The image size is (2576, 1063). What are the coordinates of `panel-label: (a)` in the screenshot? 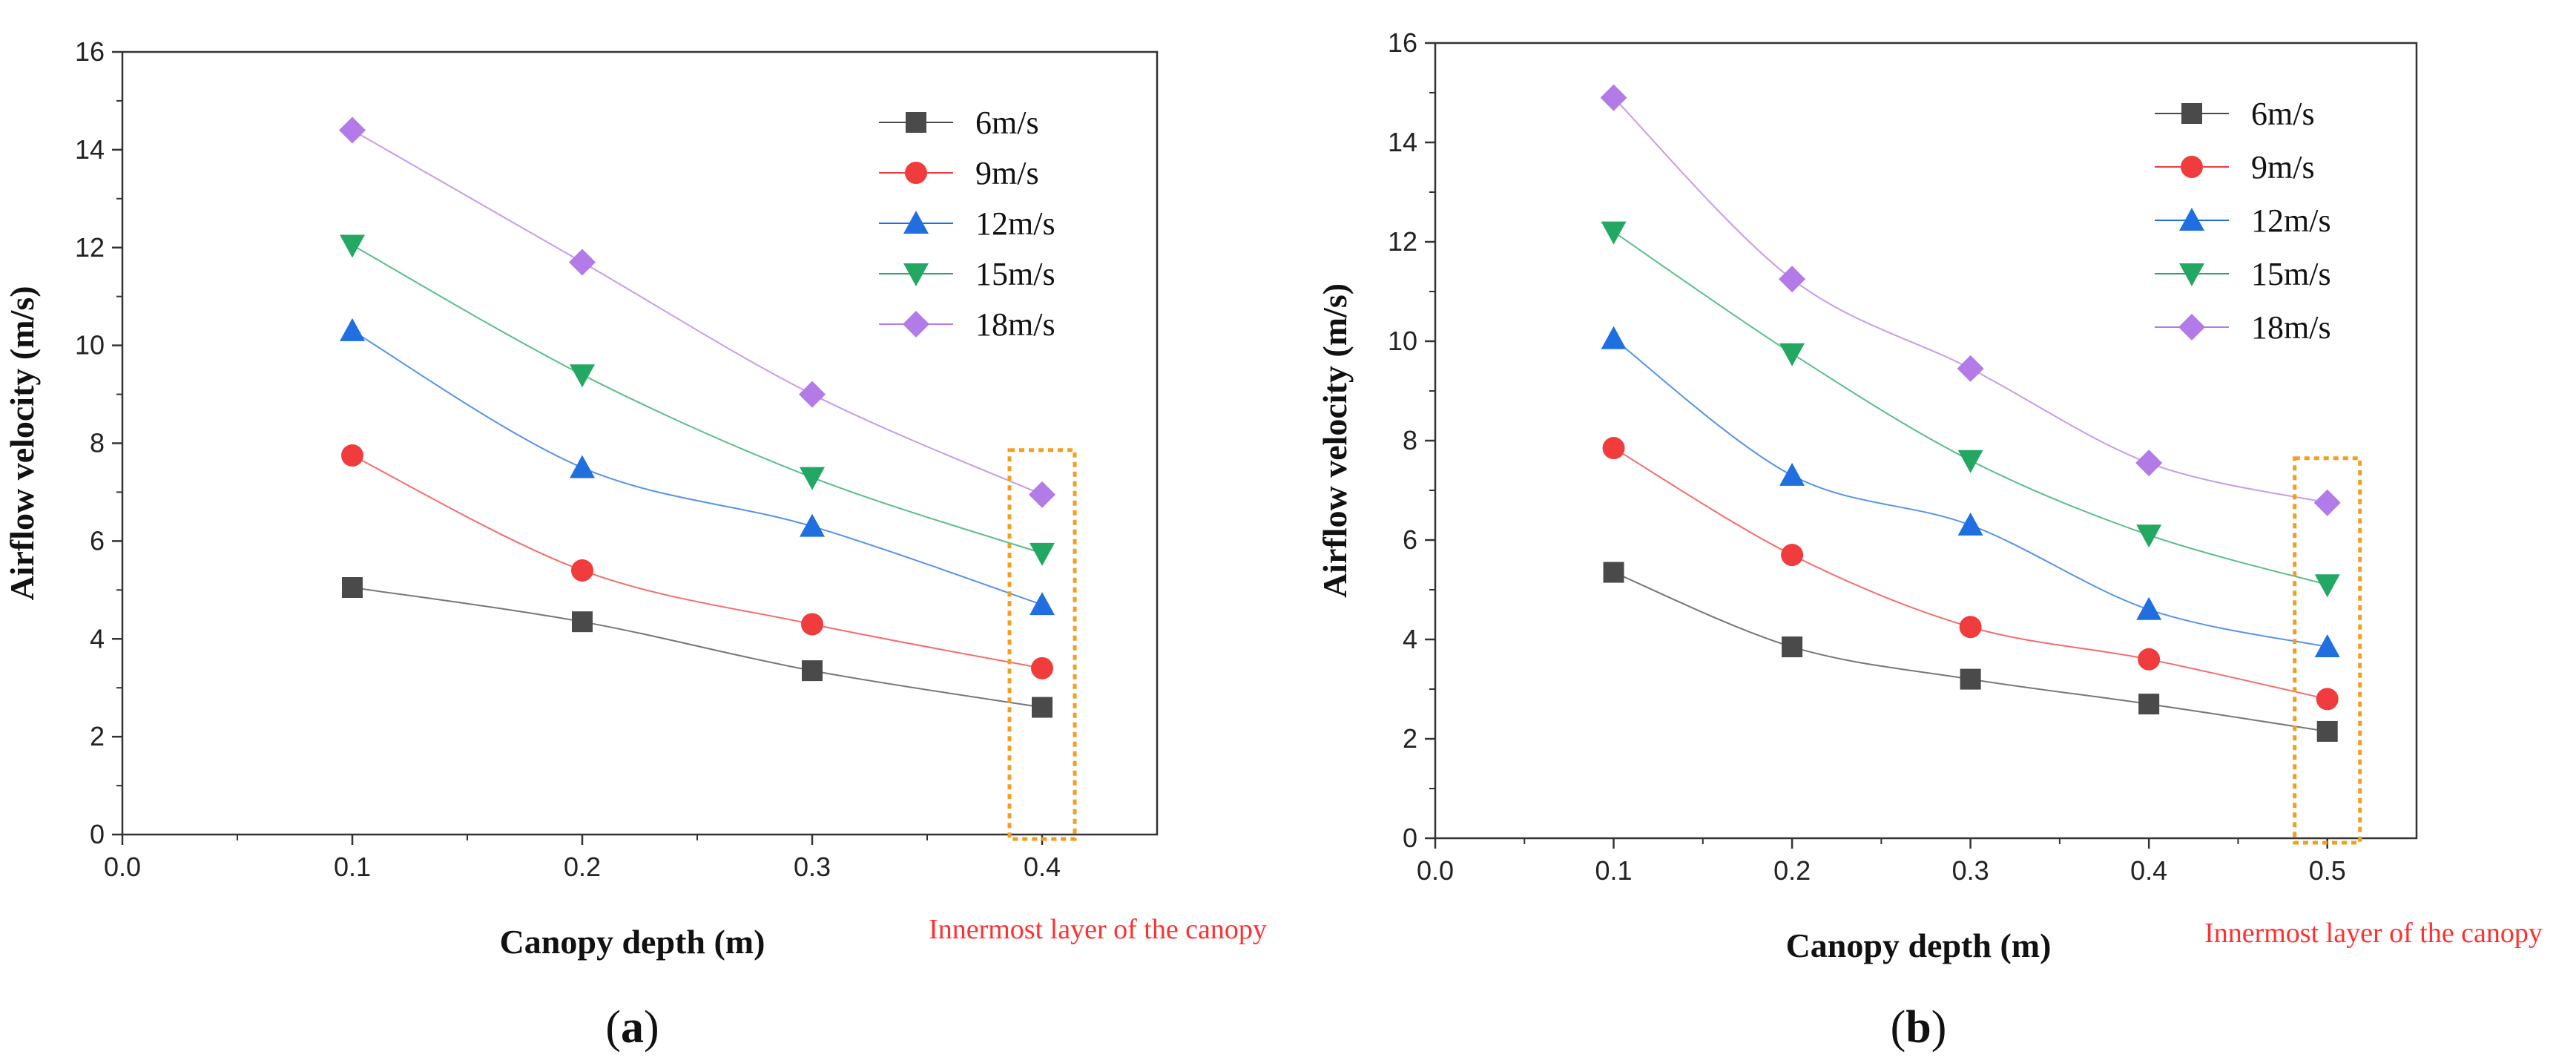 It's located at (632, 1027).